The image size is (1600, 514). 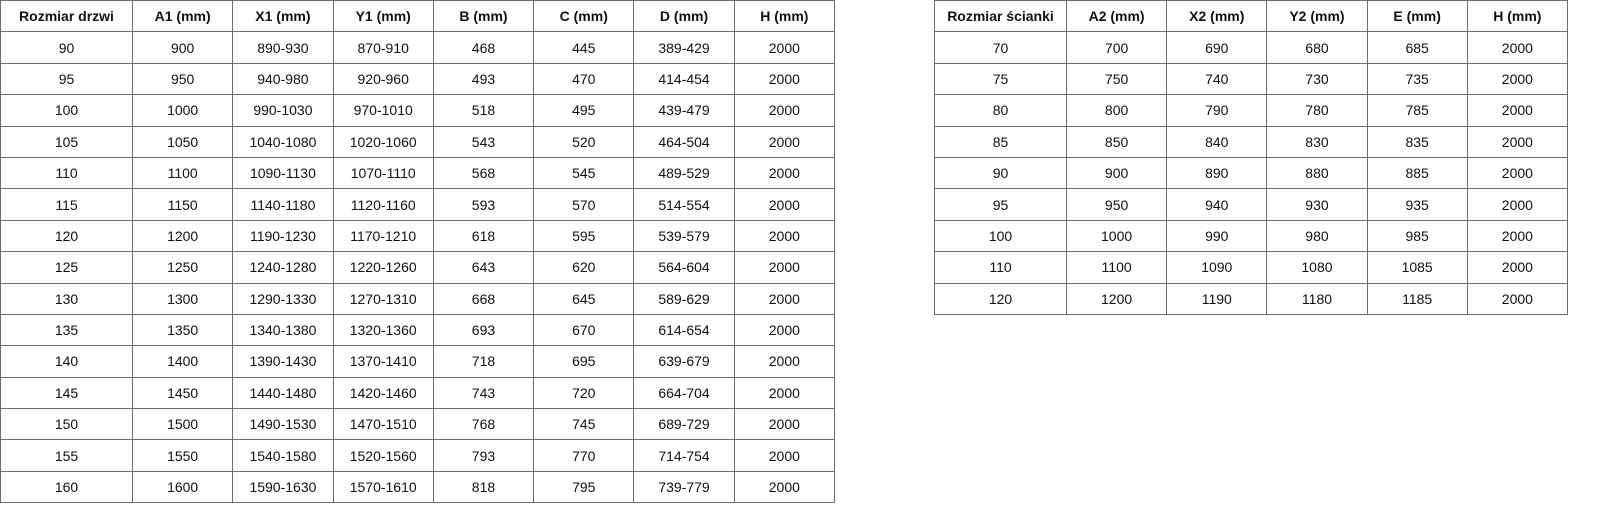 What do you see at coordinates (283, 141) in the screenshot?
I see `table-cell: 1040-1080` at bounding box center [283, 141].